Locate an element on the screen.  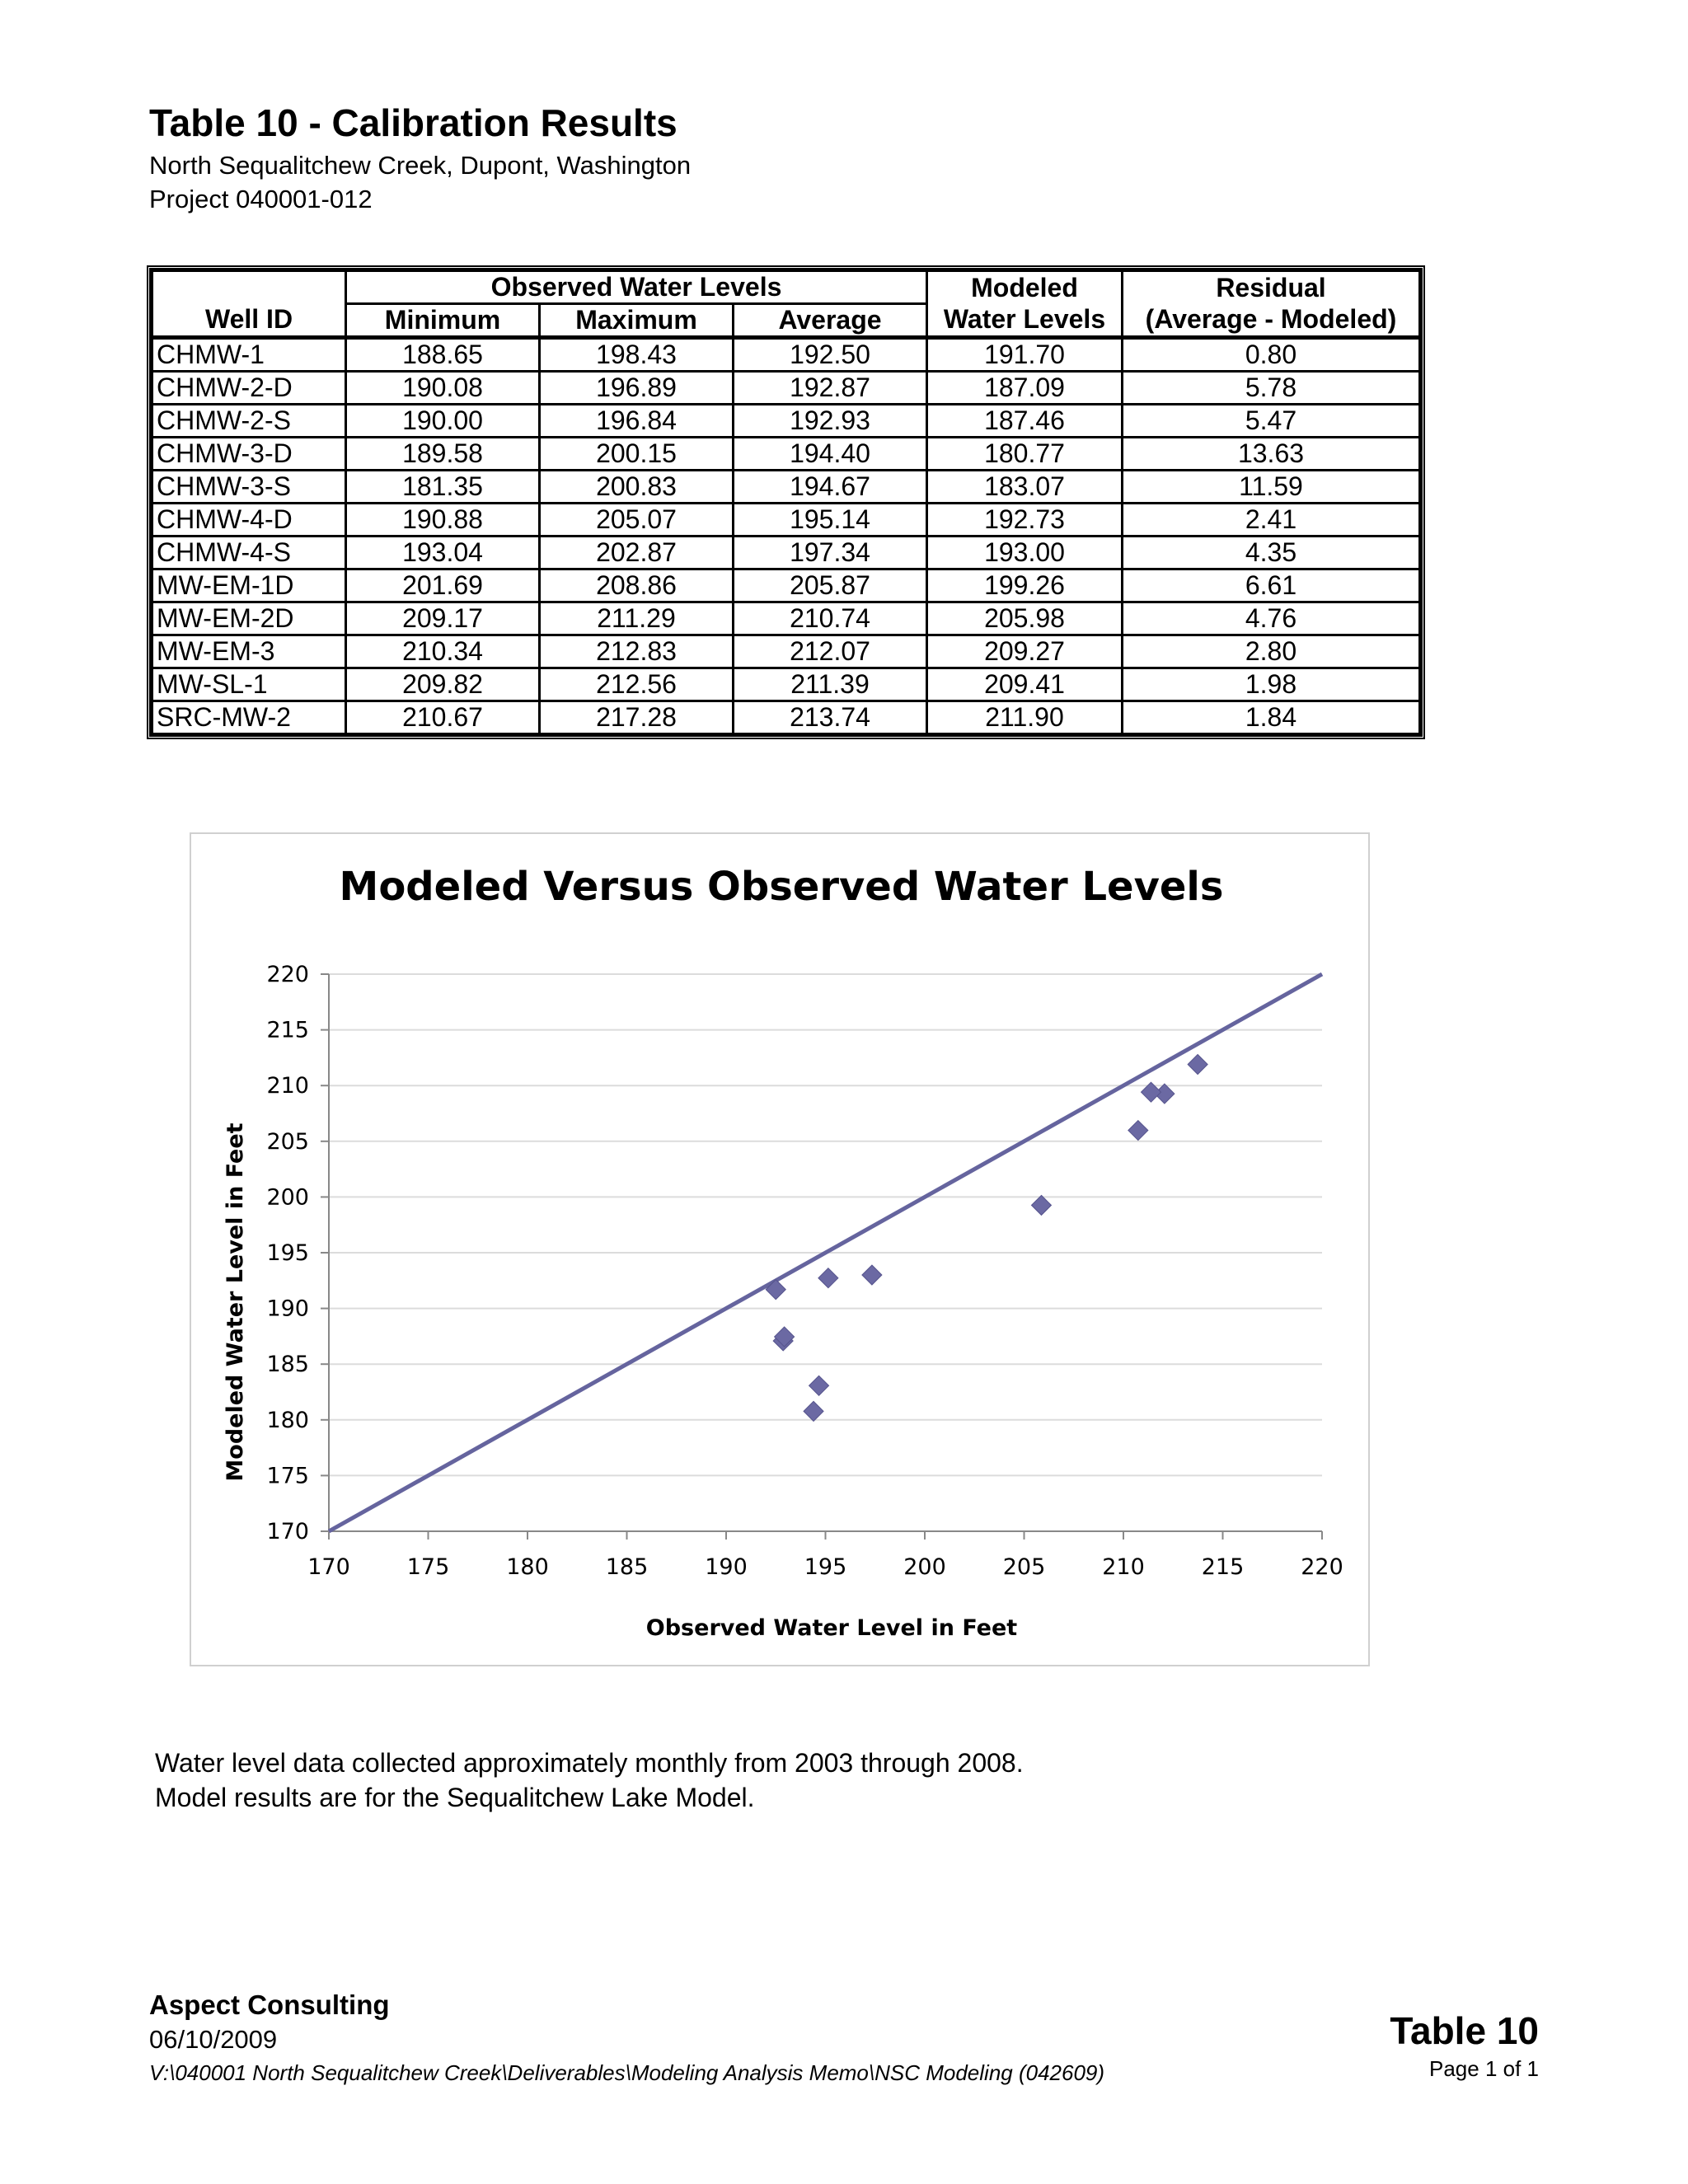
maximum-cell: 200.15 is located at coordinates (636, 453).